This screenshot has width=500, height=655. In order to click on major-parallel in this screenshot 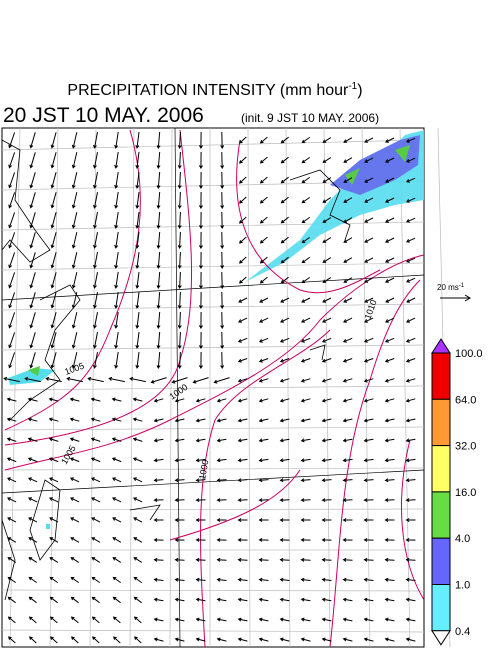, I will do `click(213, 481)`.